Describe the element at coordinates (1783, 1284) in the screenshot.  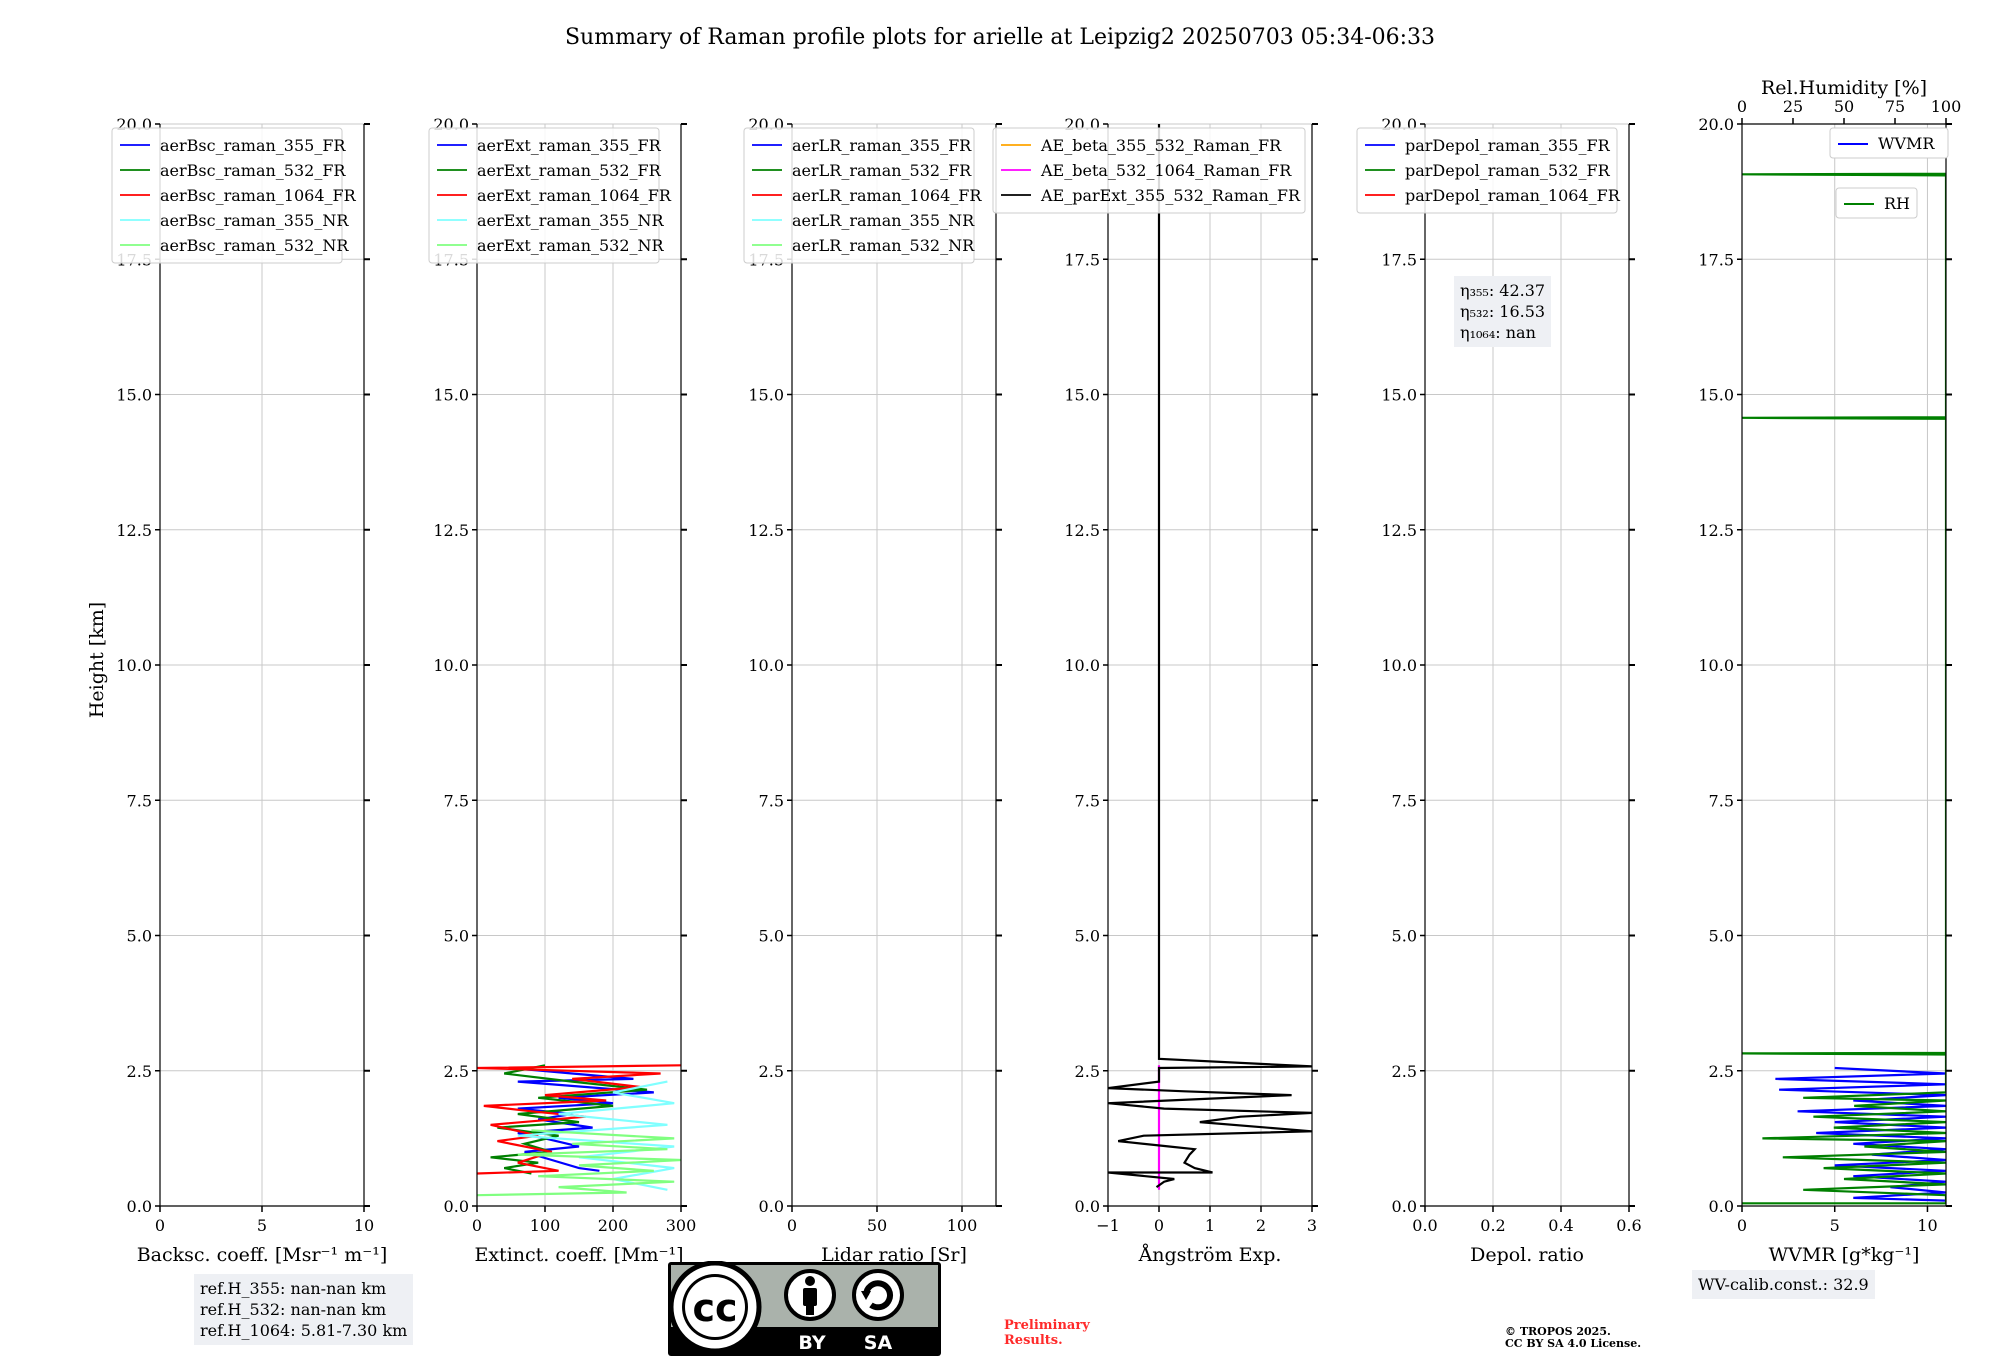
I see `wv-calib-text: WV-calib.const.: 32.9` at that location.